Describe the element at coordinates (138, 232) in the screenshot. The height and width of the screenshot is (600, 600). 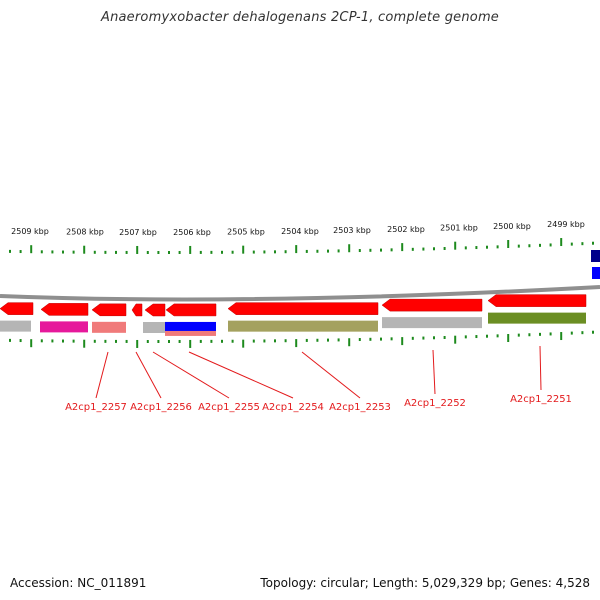
I see `scale-label: 2507 kbp` at that location.